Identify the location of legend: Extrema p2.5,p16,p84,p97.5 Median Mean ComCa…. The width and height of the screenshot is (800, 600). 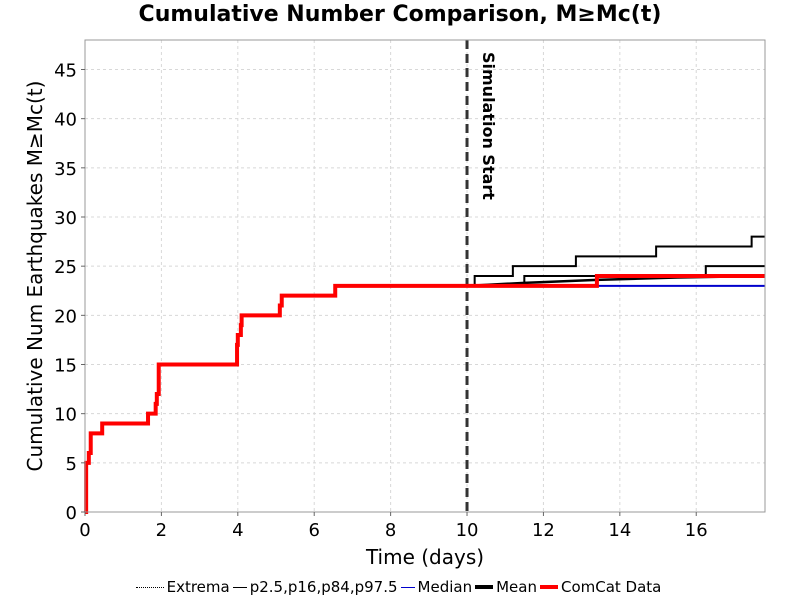
(400, 587).